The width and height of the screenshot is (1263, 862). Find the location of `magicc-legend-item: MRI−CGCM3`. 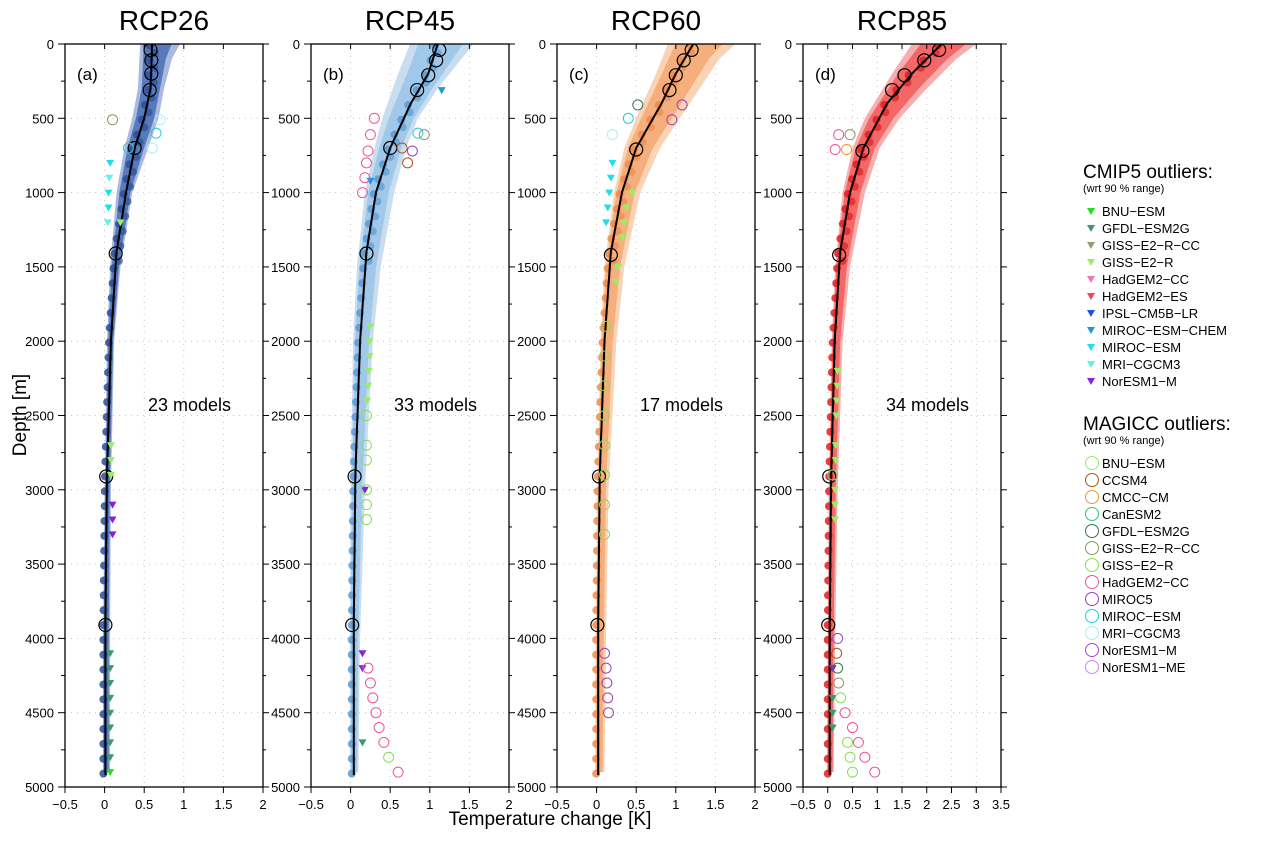

magicc-legend-item: MRI−CGCM3 is located at coordinates (1132, 633).